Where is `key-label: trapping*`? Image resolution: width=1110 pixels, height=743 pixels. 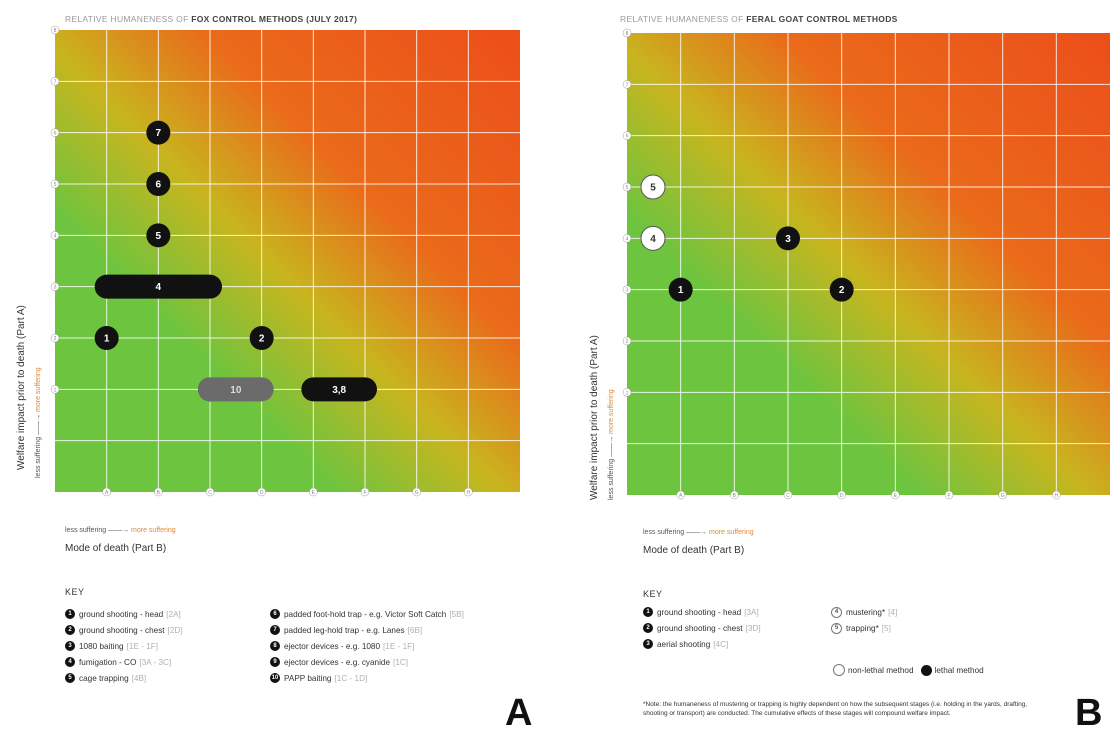 key-label: trapping* is located at coordinates (862, 628).